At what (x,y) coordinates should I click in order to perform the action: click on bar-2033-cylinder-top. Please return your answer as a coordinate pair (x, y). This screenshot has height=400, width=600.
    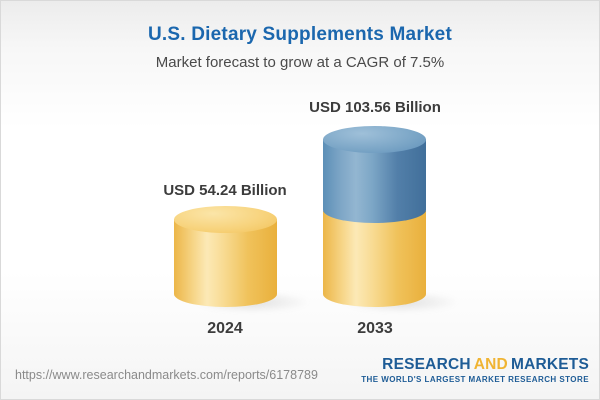
    Looking at the image, I should click on (374, 139).